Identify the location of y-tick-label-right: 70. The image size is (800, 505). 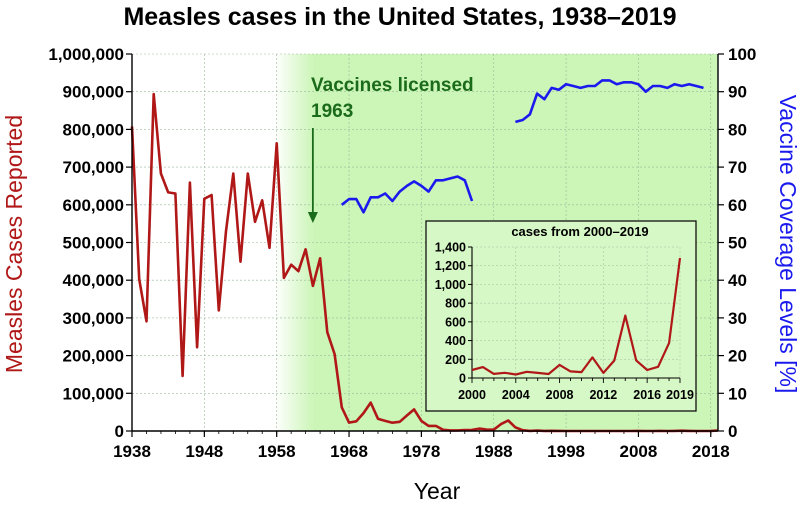
(737, 167).